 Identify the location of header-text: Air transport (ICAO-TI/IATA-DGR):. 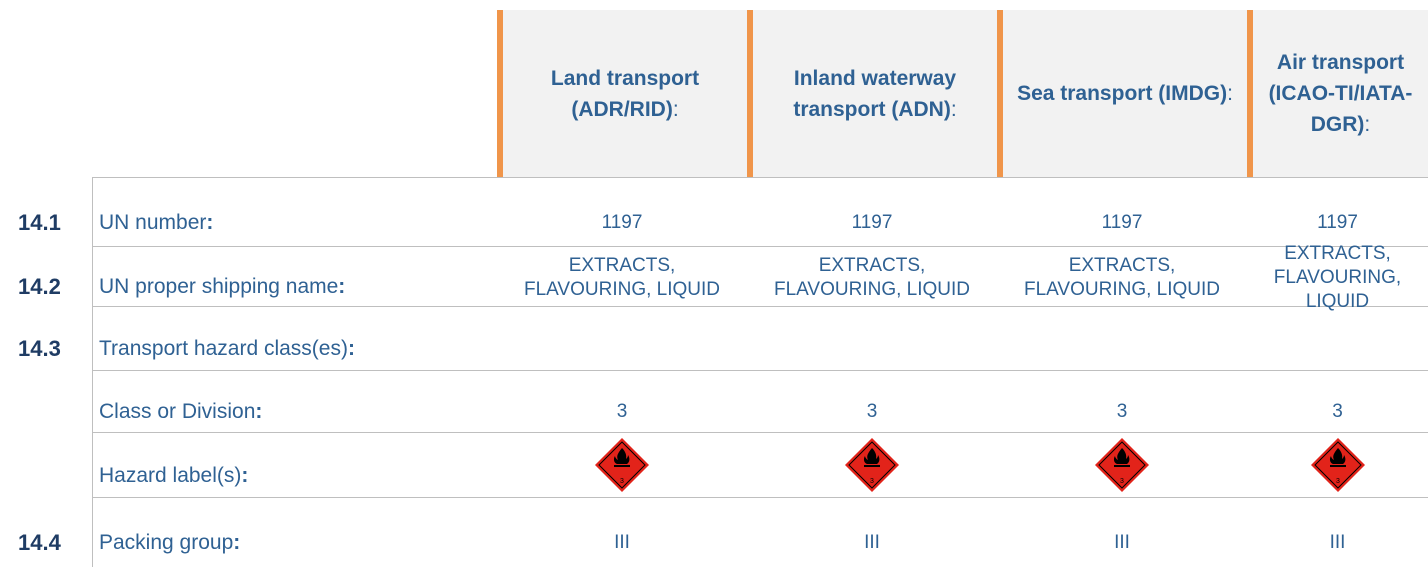
(1340, 93).